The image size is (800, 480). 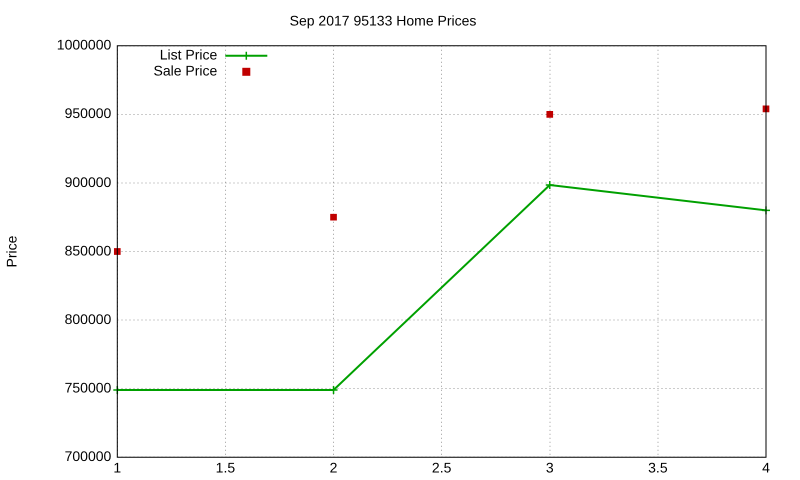 I want to click on x-tick-label: 2.5, so click(x=442, y=467).